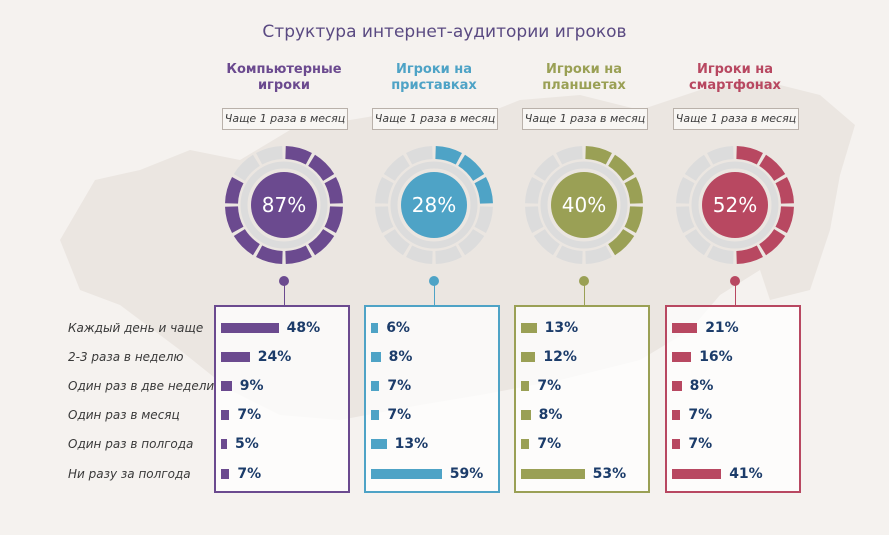  I want to click on donut-percent-label: 40%, so click(584, 205).